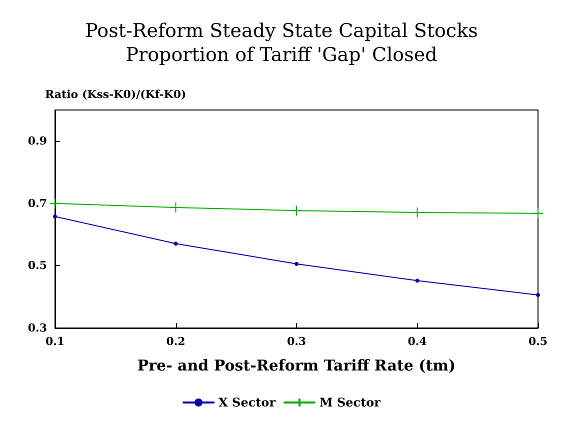 The width and height of the screenshot is (563, 424). I want to click on x-tick-label: 0.1, so click(55, 341).